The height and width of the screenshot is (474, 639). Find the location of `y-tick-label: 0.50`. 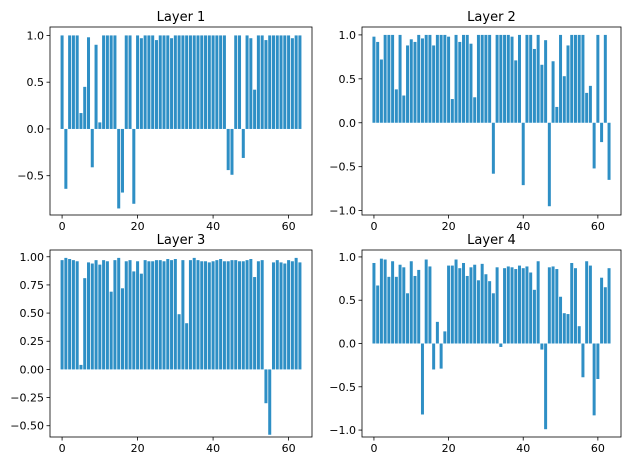

y-tick-label: 0.50 is located at coordinates (32, 313).